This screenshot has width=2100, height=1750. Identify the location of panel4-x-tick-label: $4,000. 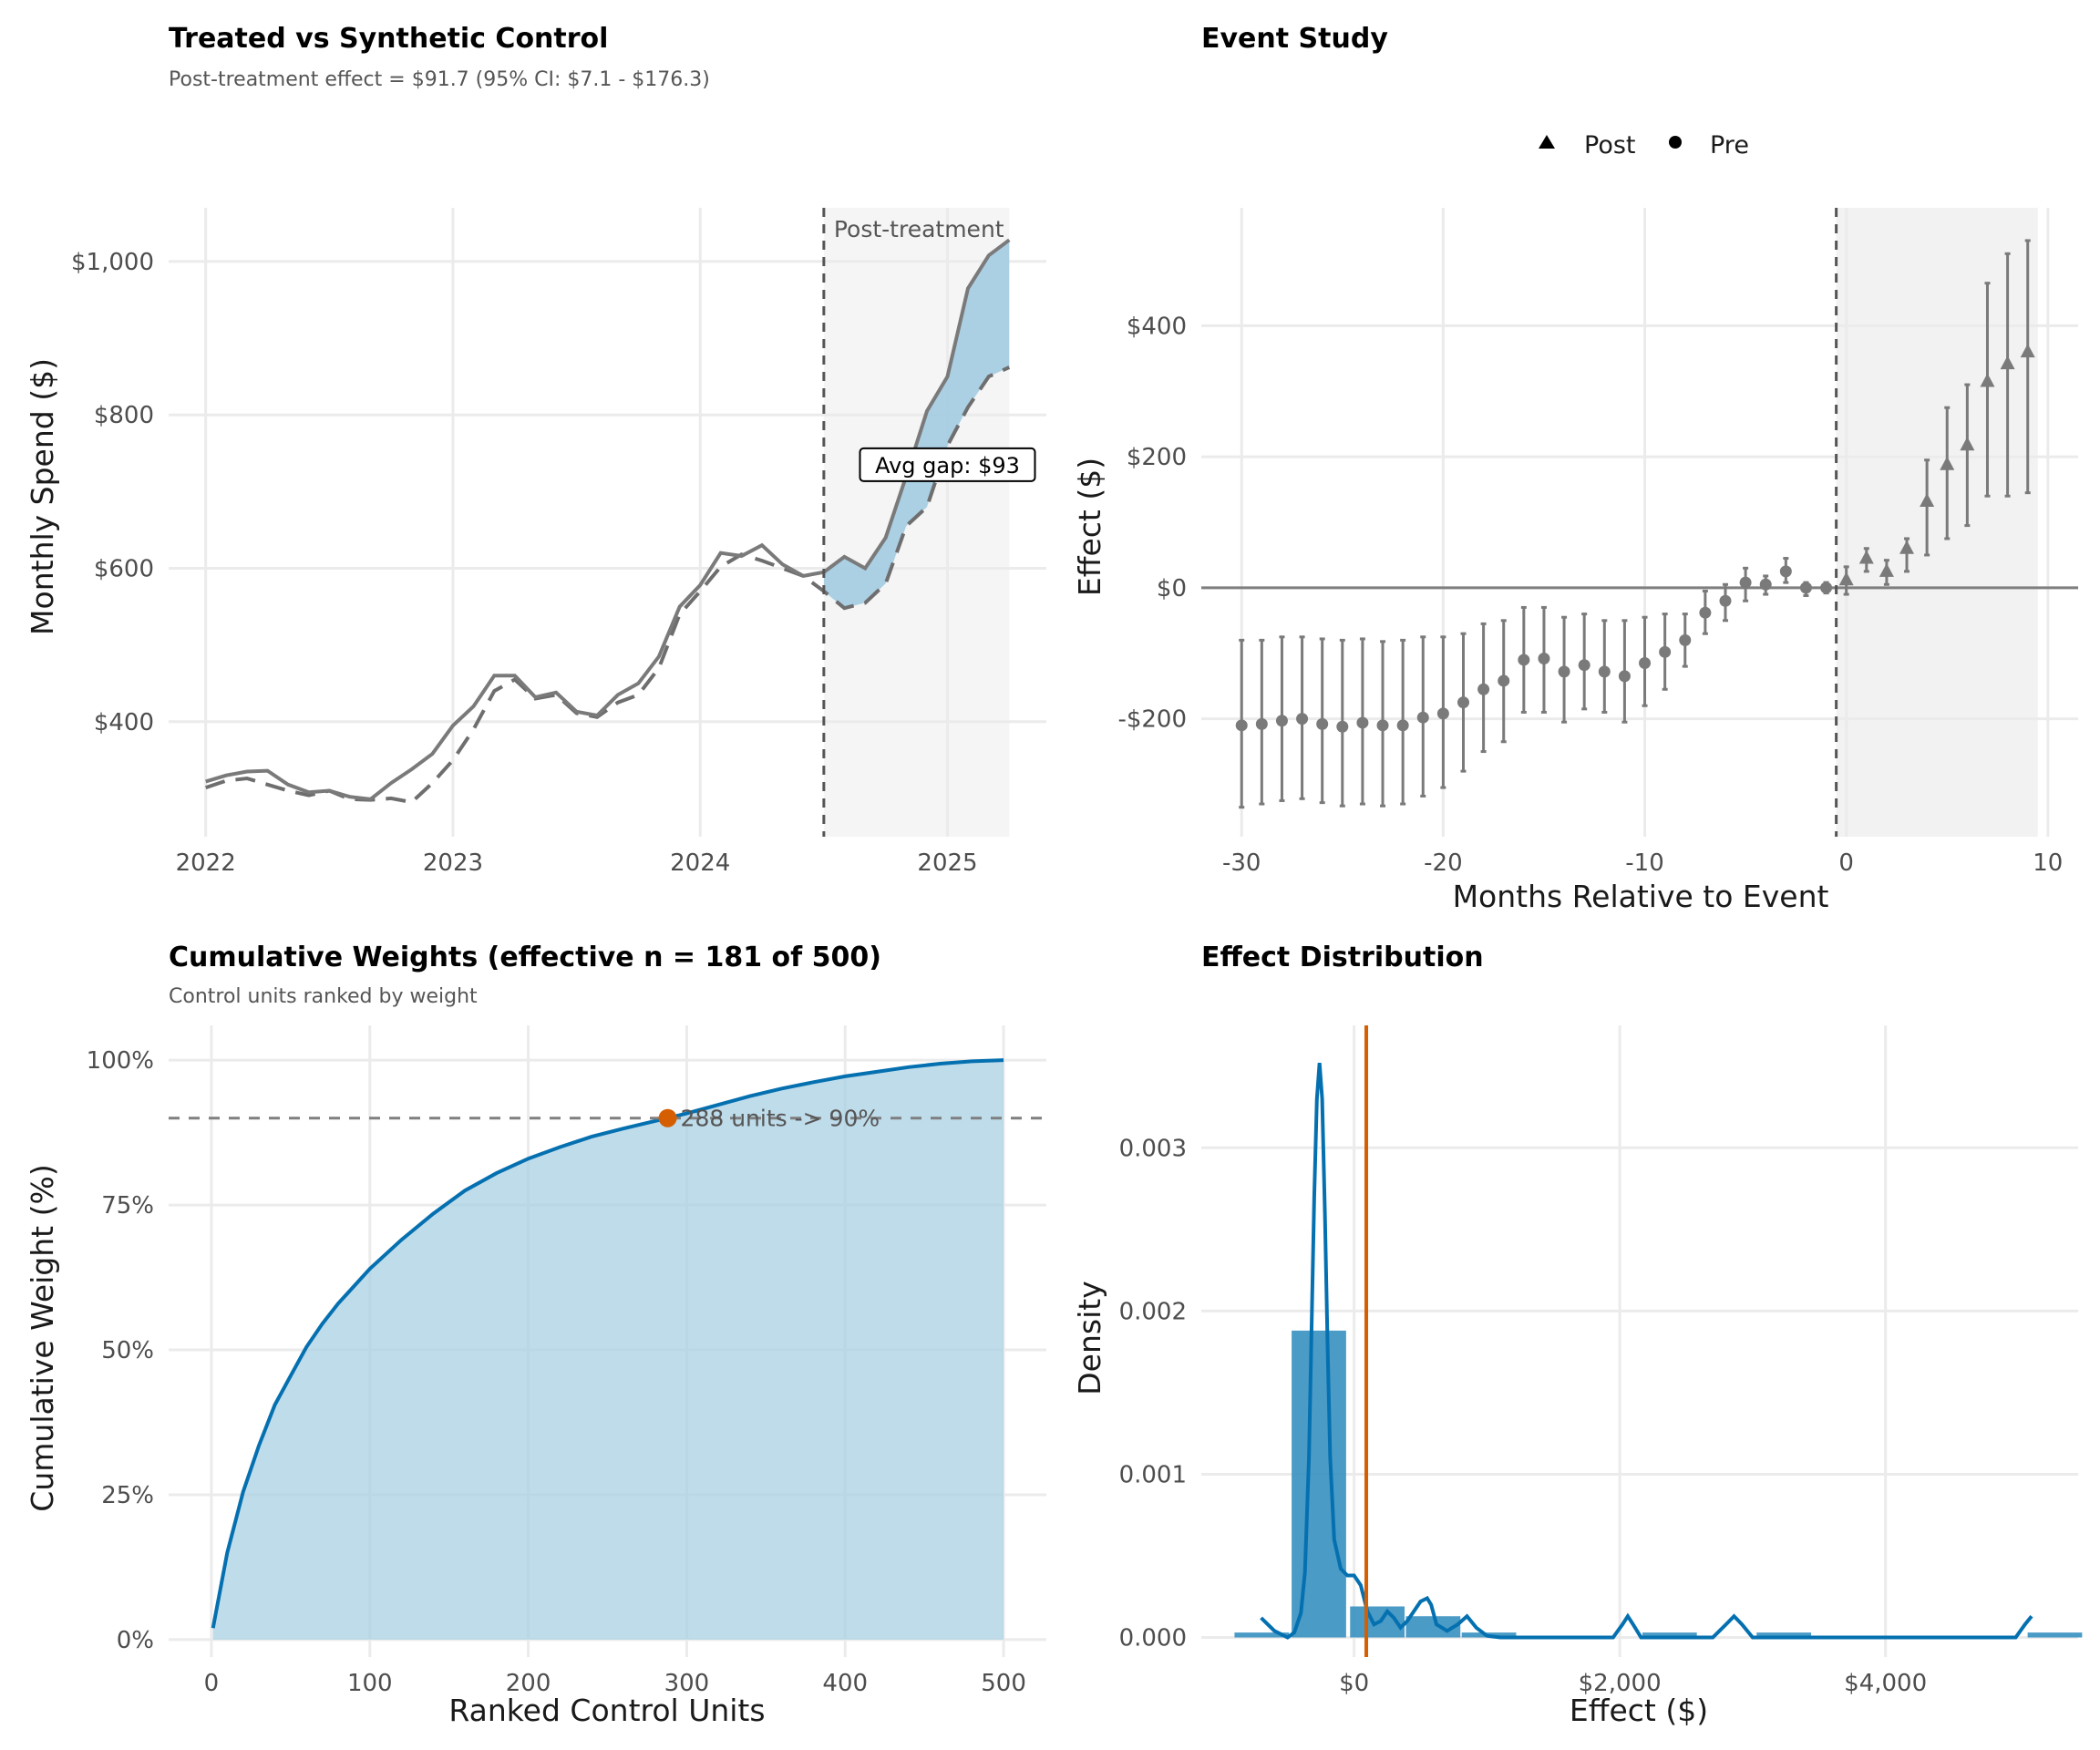
(1886, 1684).